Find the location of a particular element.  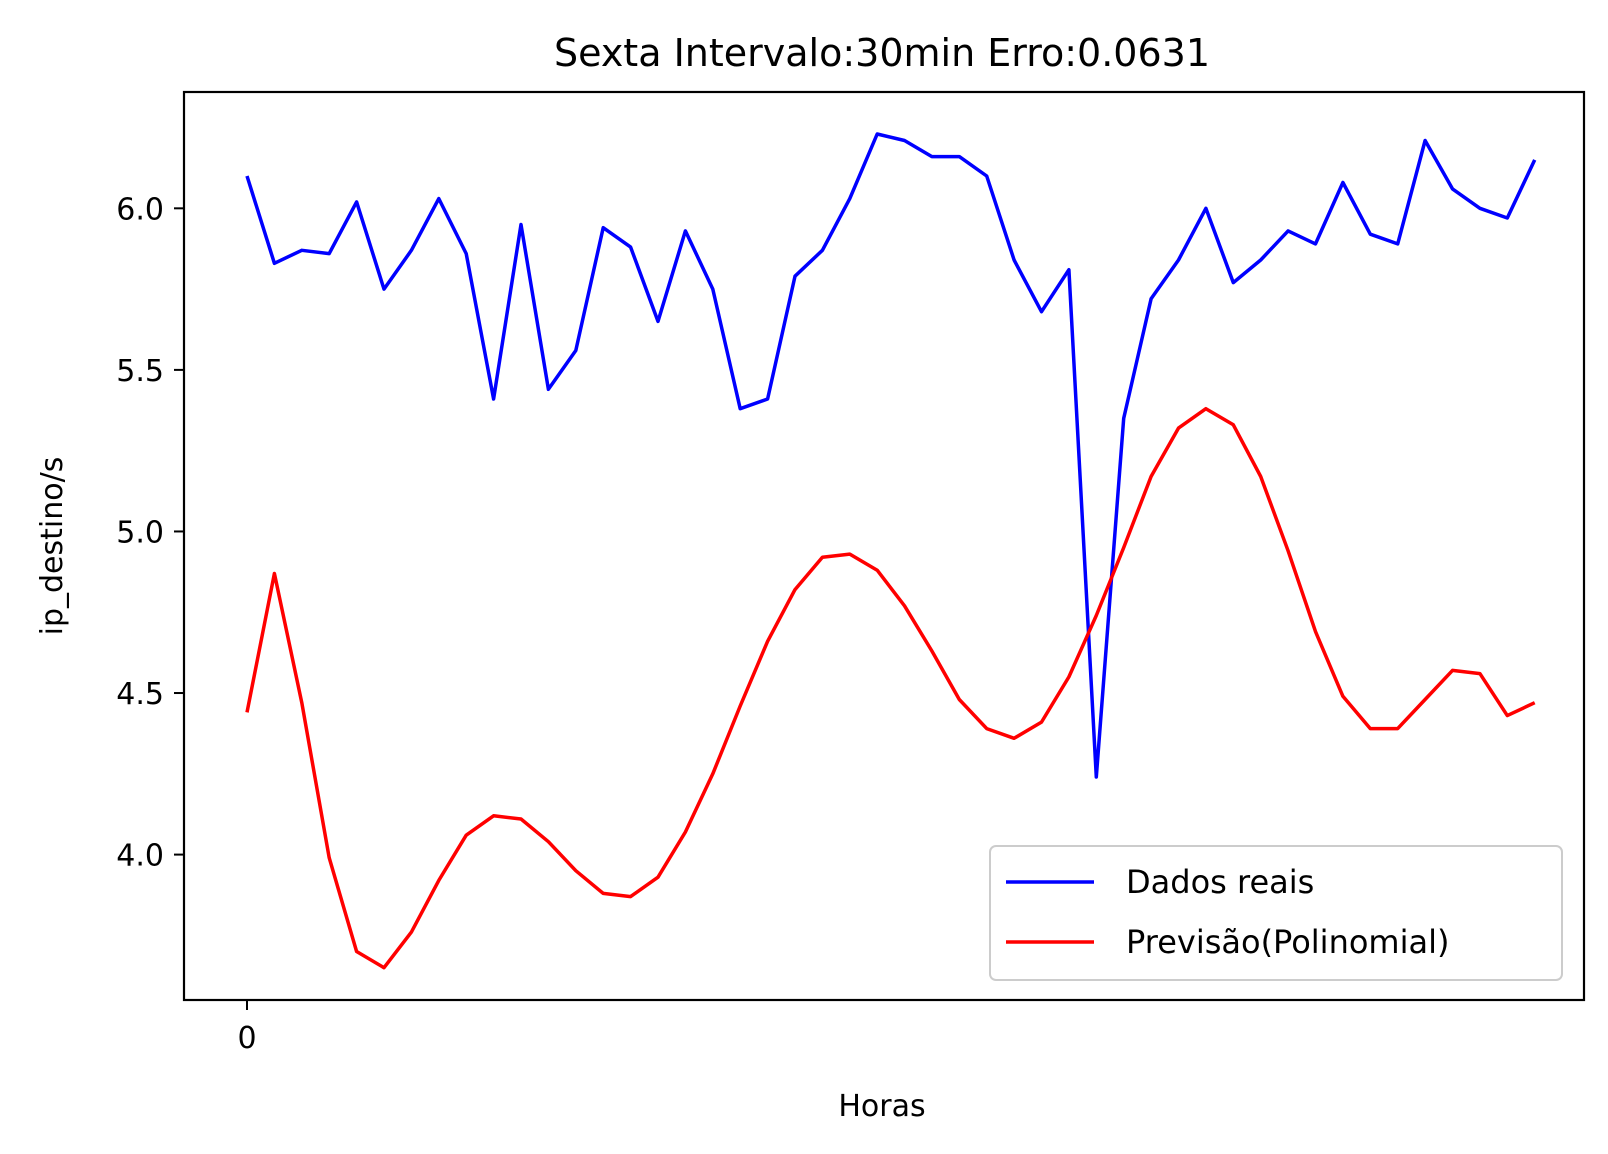

legend-label-dados-reais: Dados reais is located at coordinates (1220, 882).